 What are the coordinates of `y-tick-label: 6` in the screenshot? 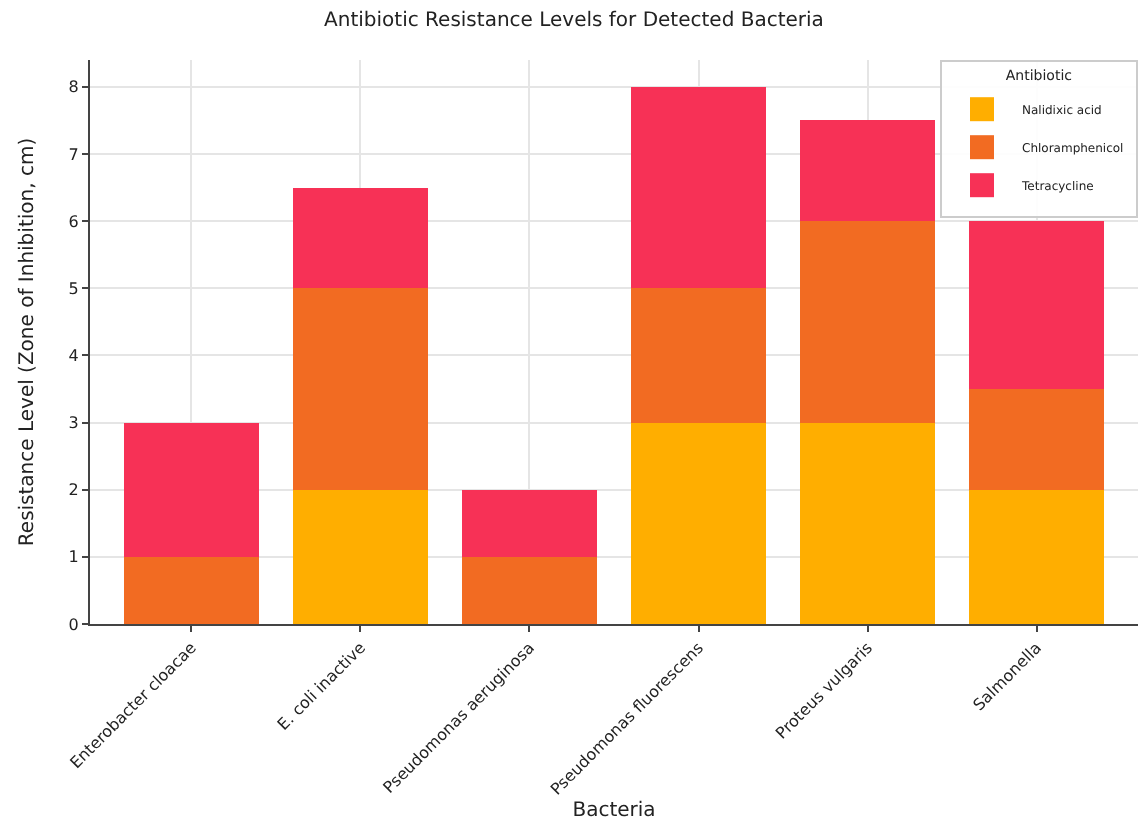 It's located at (73, 221).